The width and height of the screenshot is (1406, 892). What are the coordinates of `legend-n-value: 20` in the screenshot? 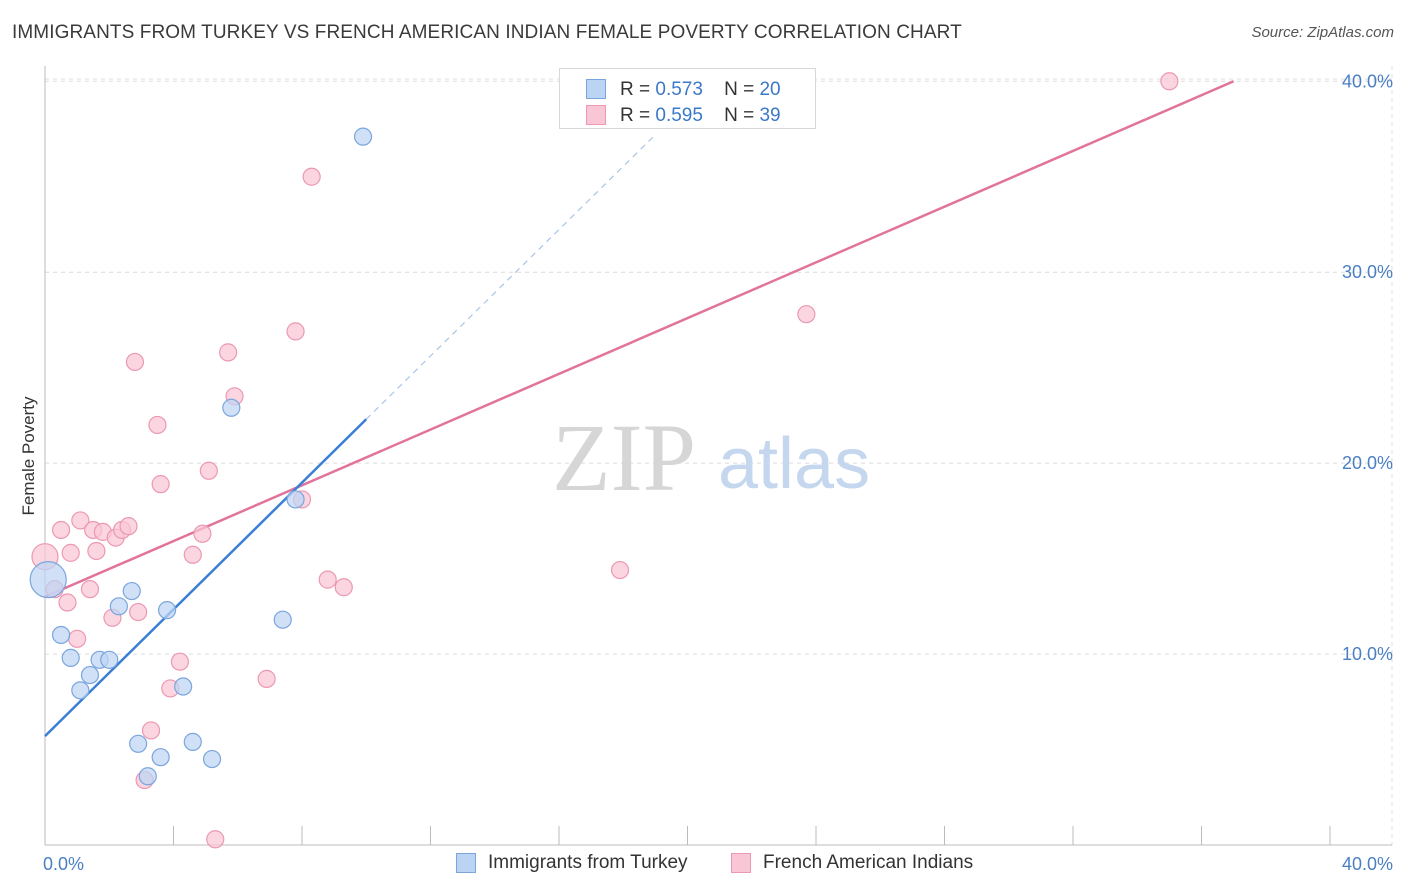 It's located at (770, 89).